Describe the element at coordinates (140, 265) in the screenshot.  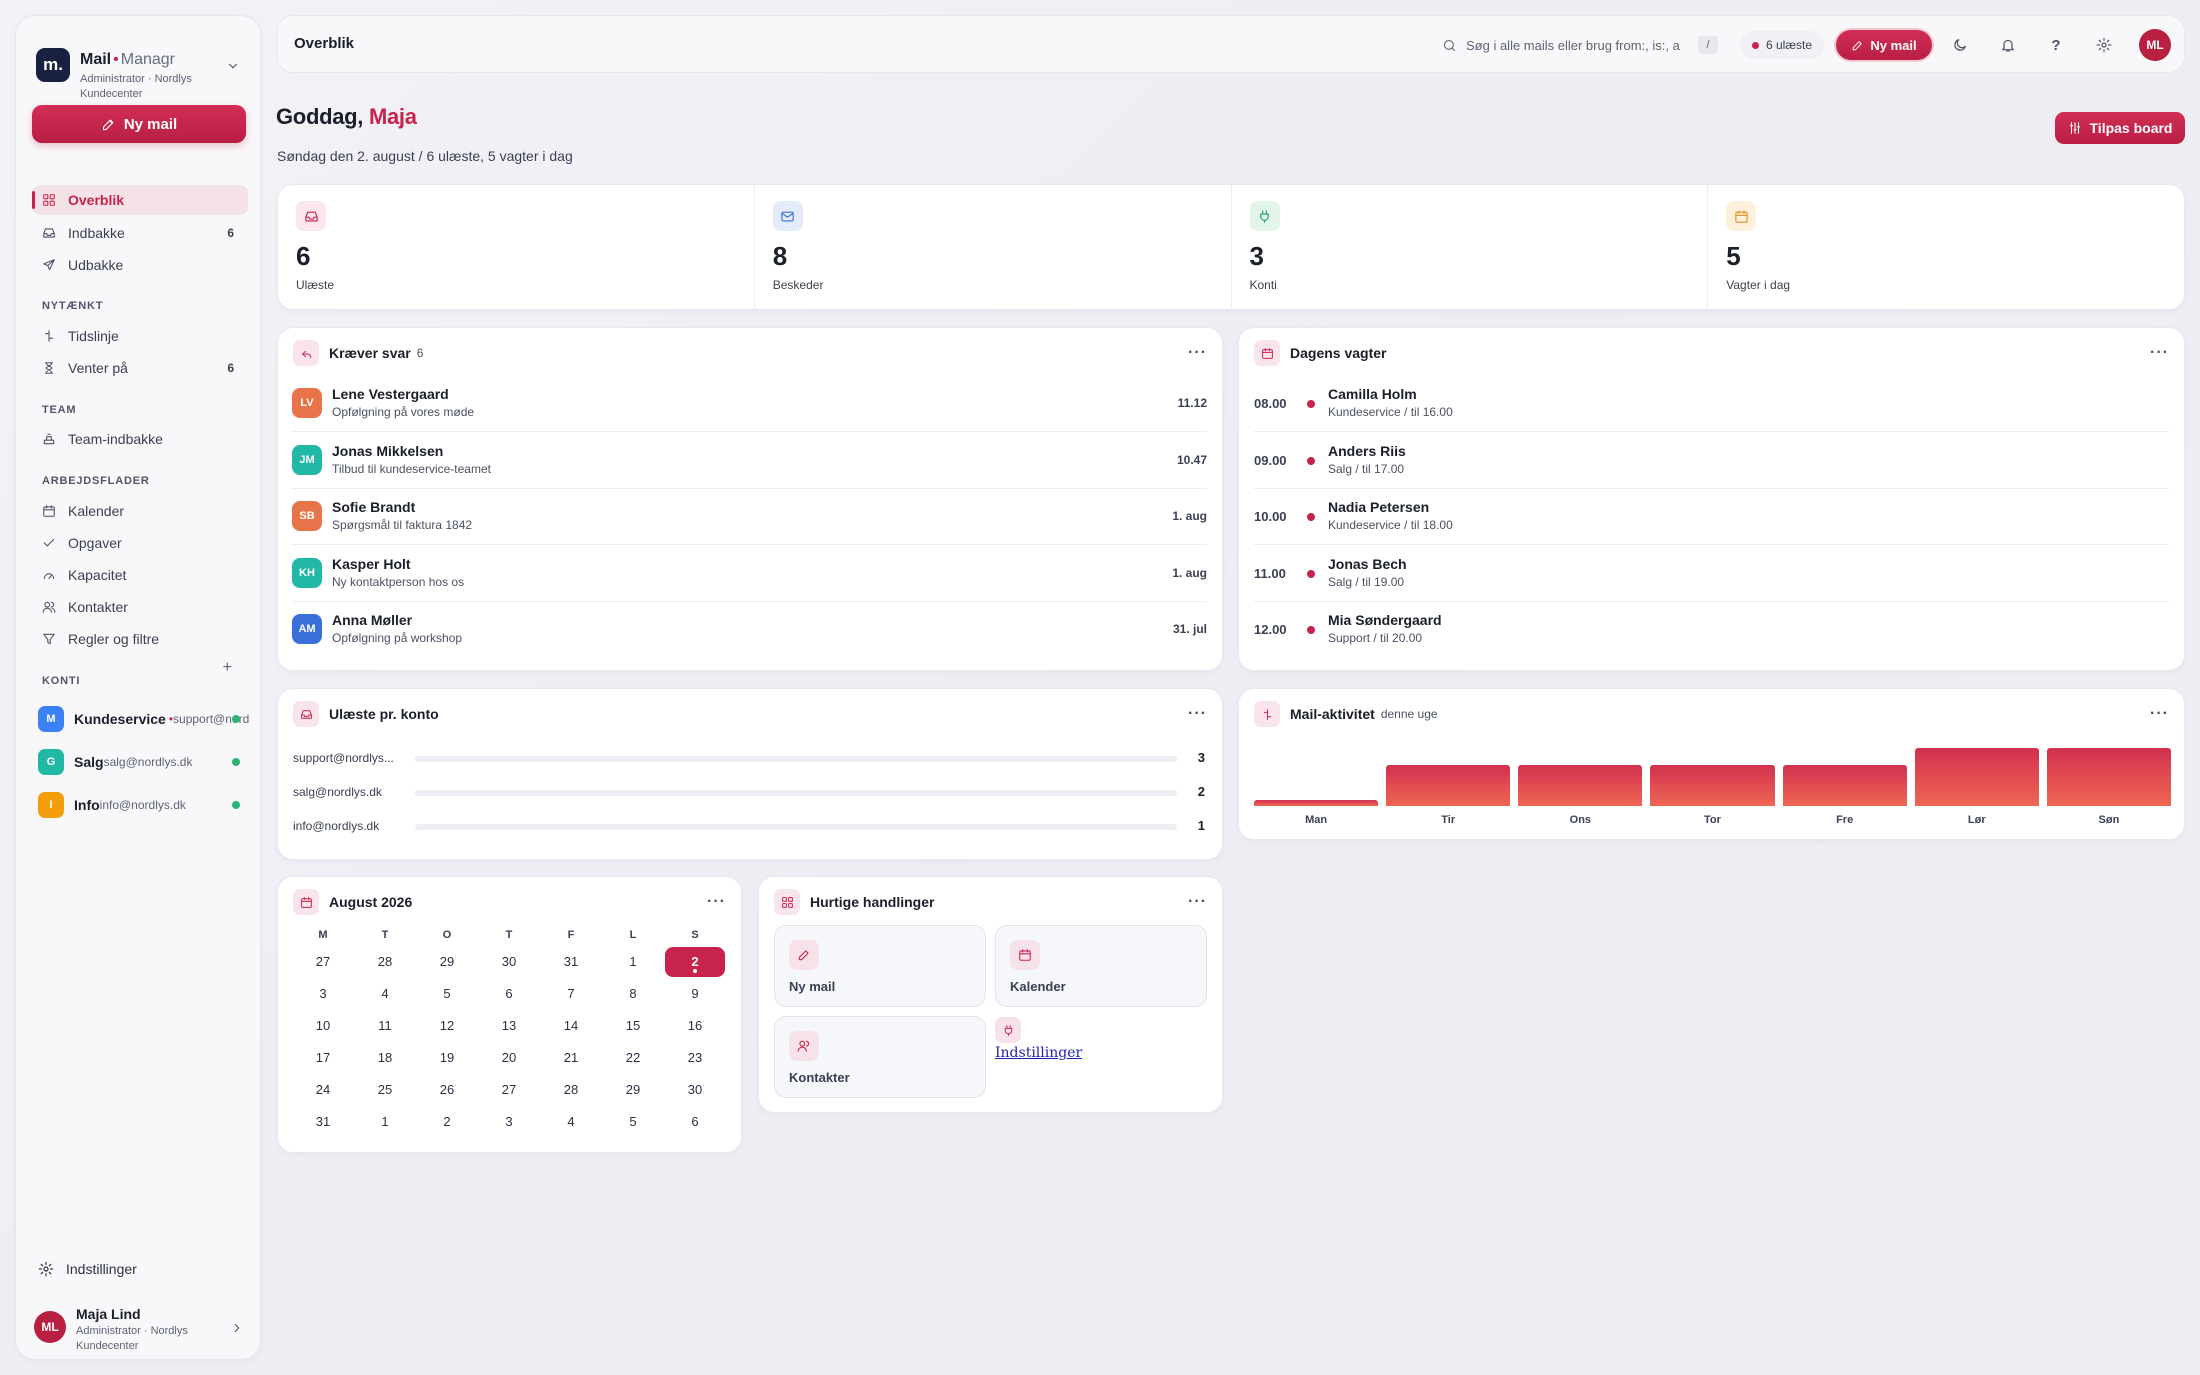
I see `sidebar-item-udbakke: Udbakke` at that location.